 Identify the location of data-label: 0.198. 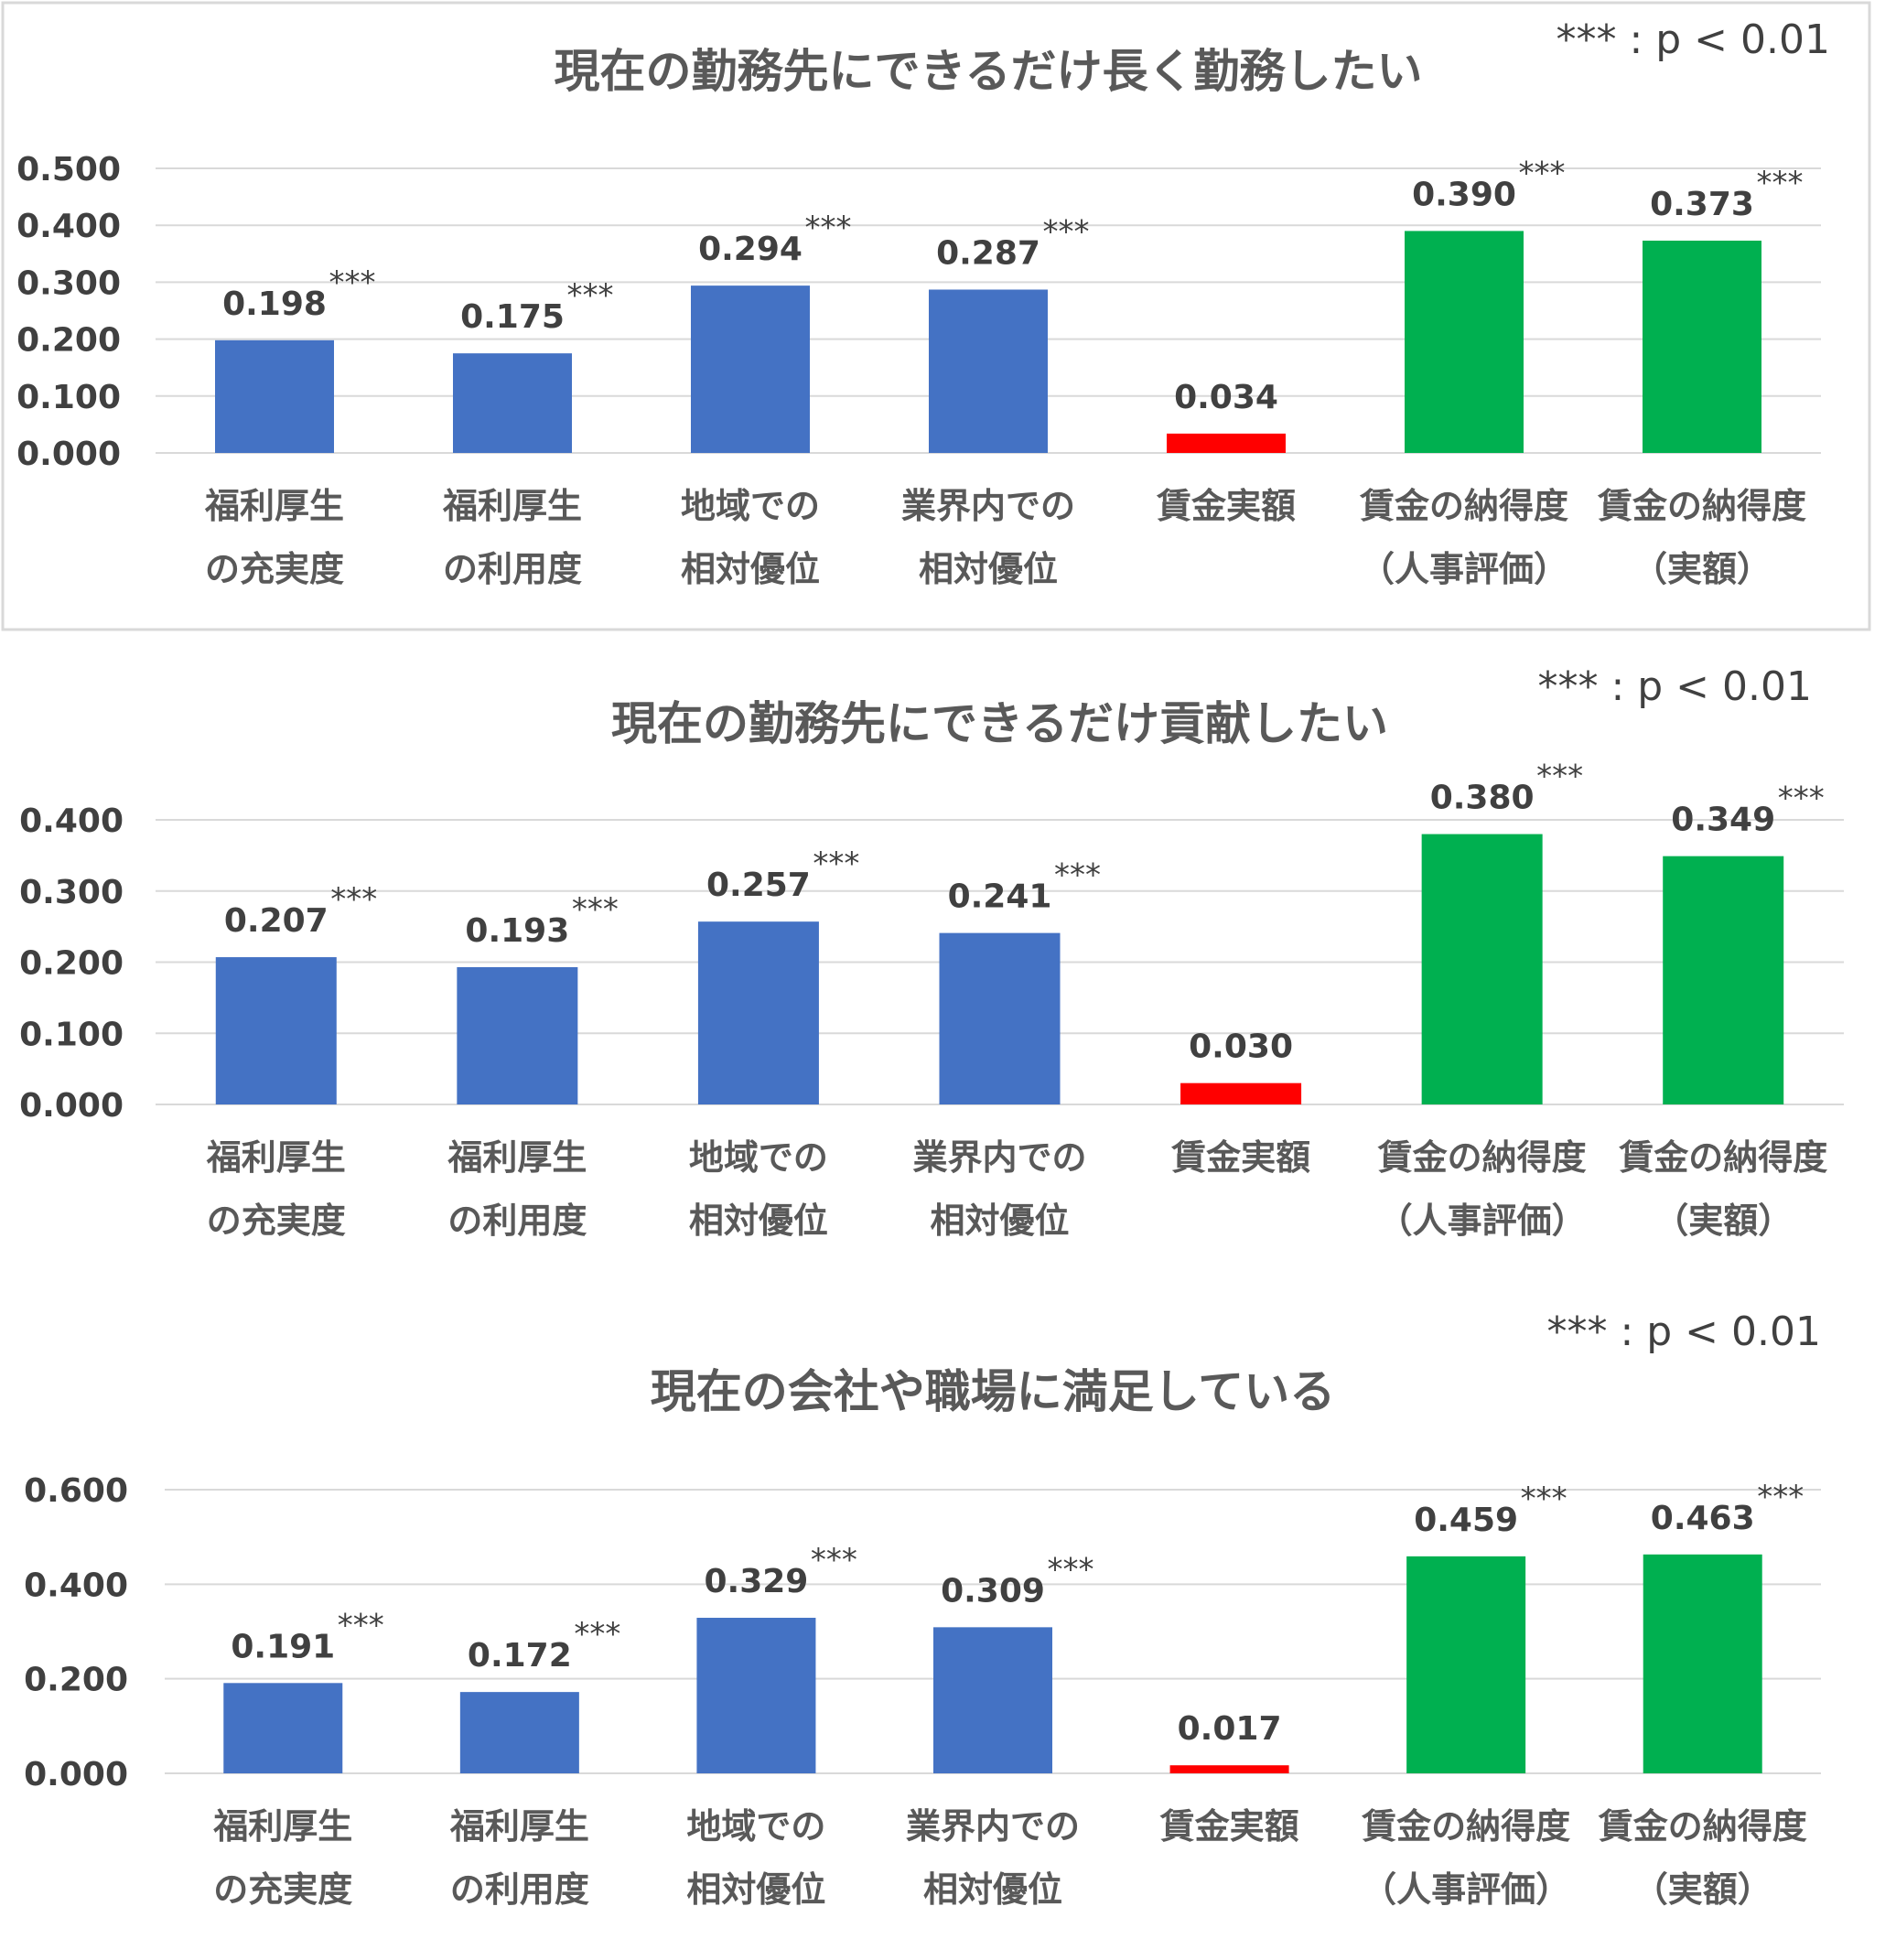
(274, 304).